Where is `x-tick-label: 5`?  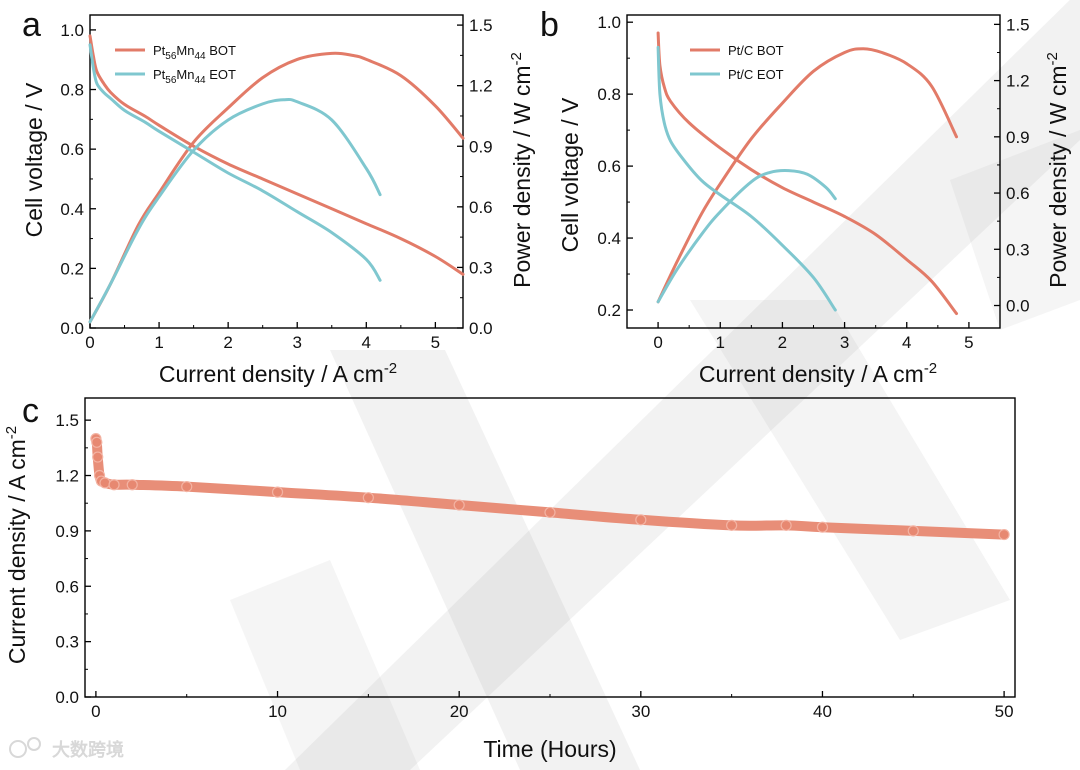
x-tick-label: 5 is located at coordinates (968, 342).